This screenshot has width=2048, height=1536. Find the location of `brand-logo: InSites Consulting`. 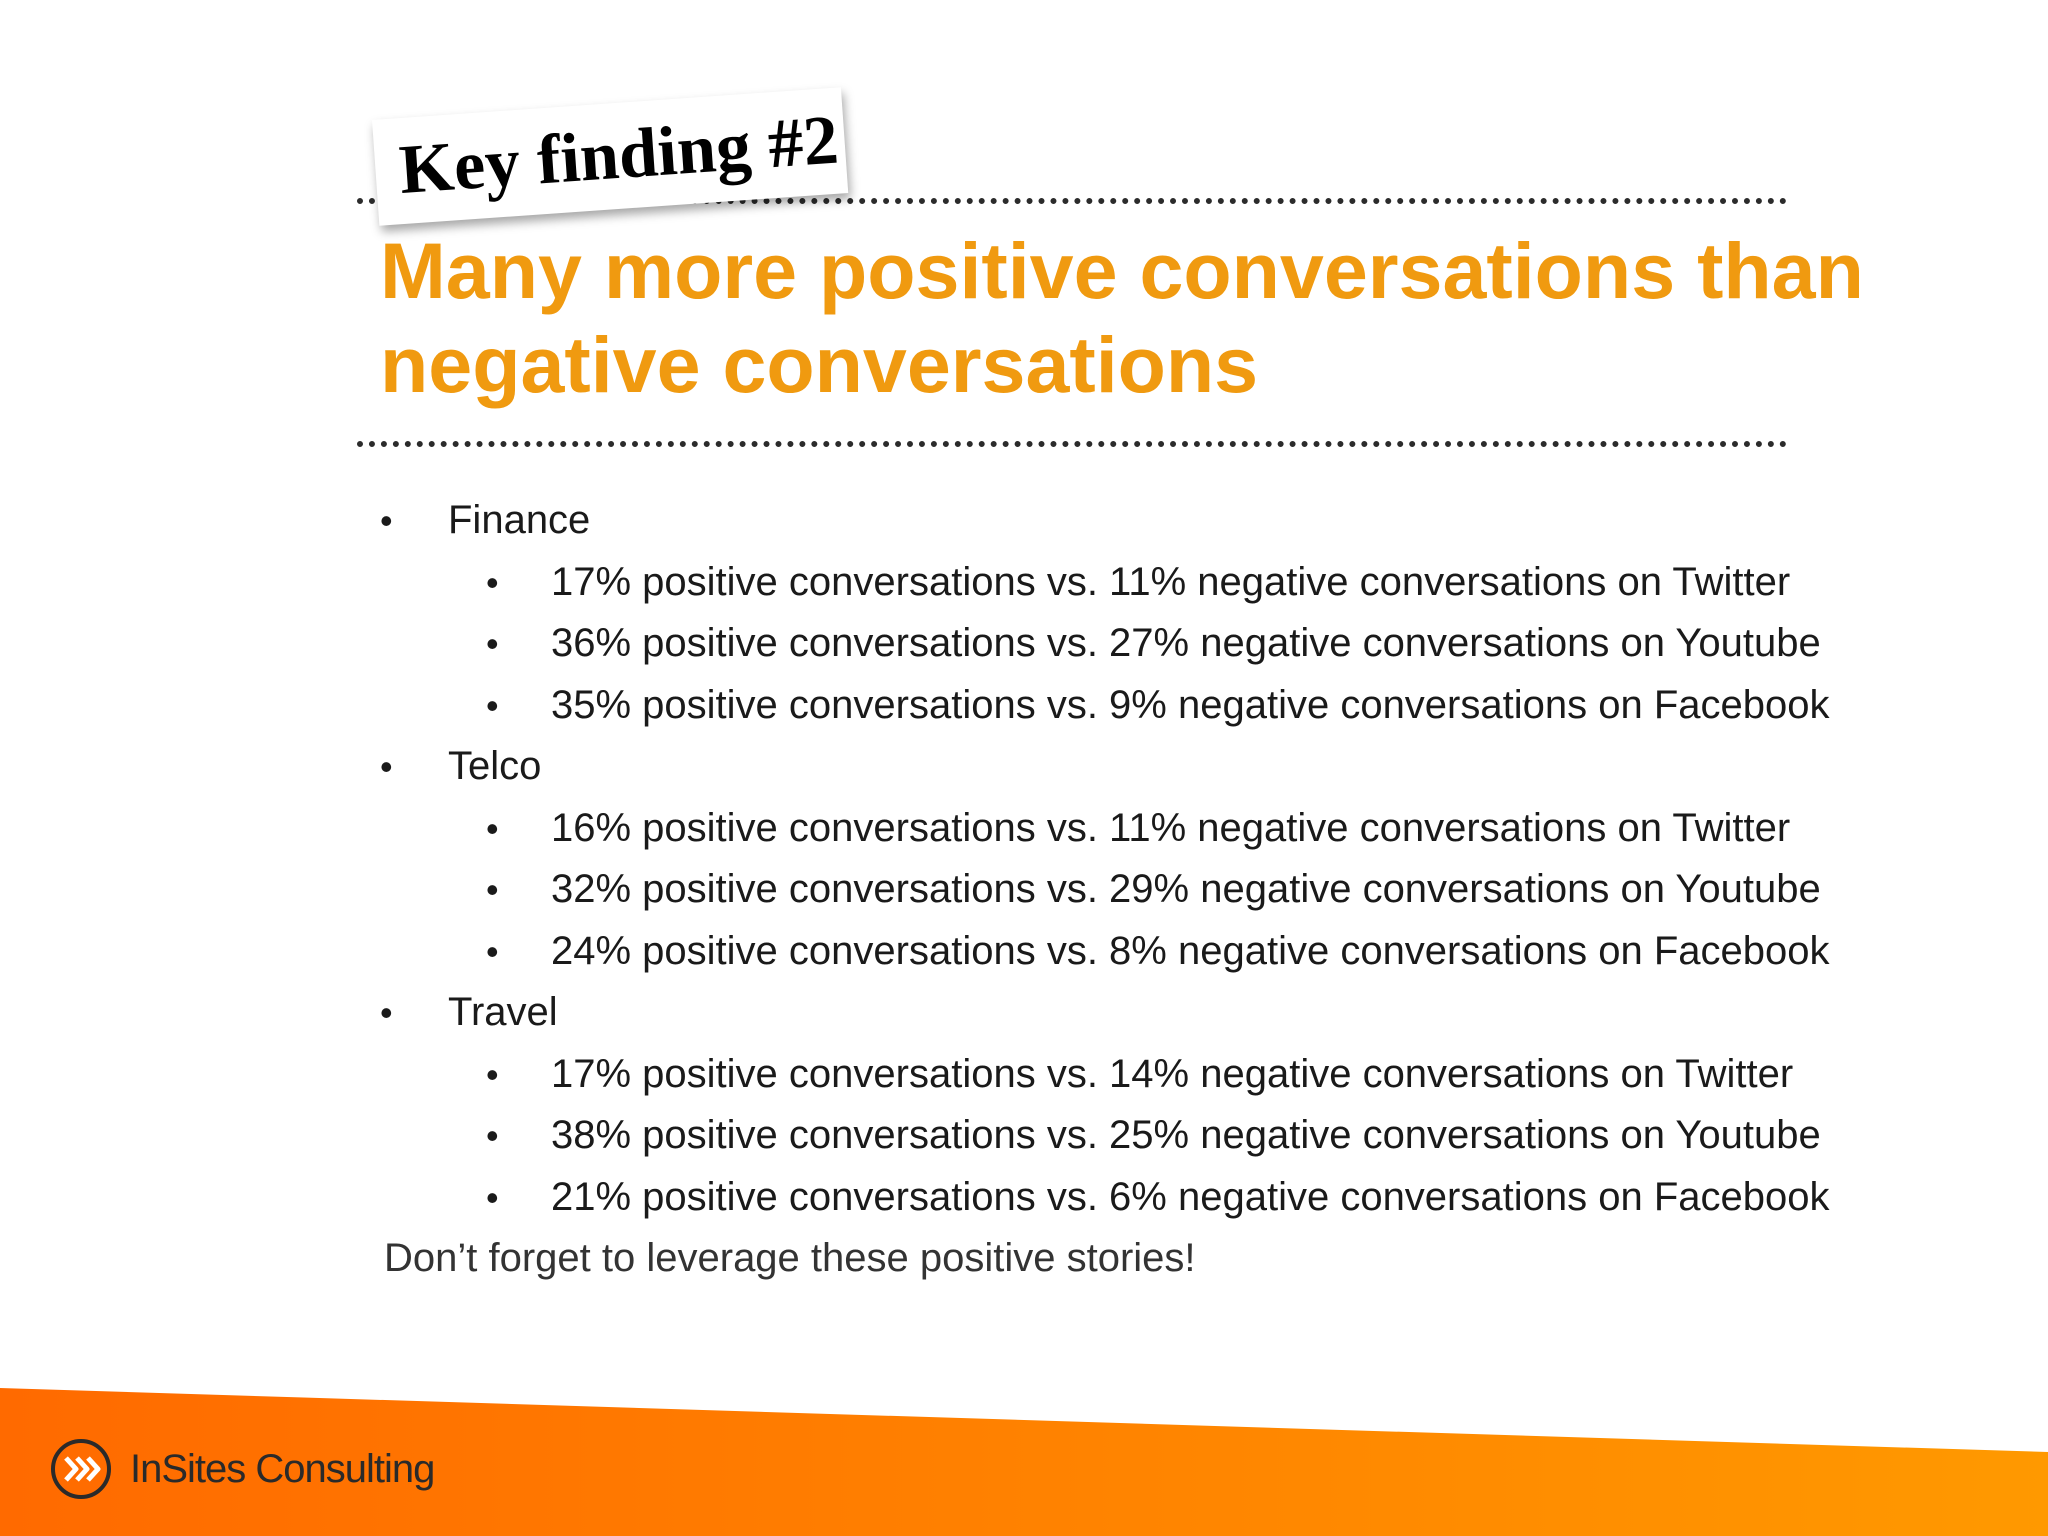

brand-logo: InSites Consulting is located at coordinates (242, 1469).